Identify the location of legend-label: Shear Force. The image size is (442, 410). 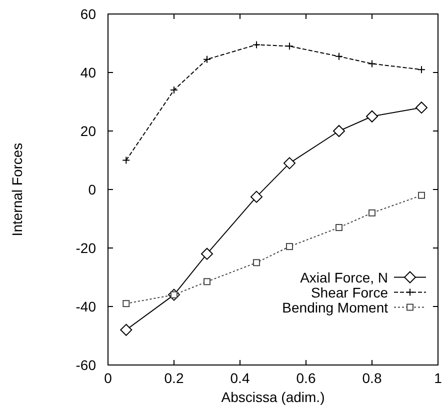
(349, 292).